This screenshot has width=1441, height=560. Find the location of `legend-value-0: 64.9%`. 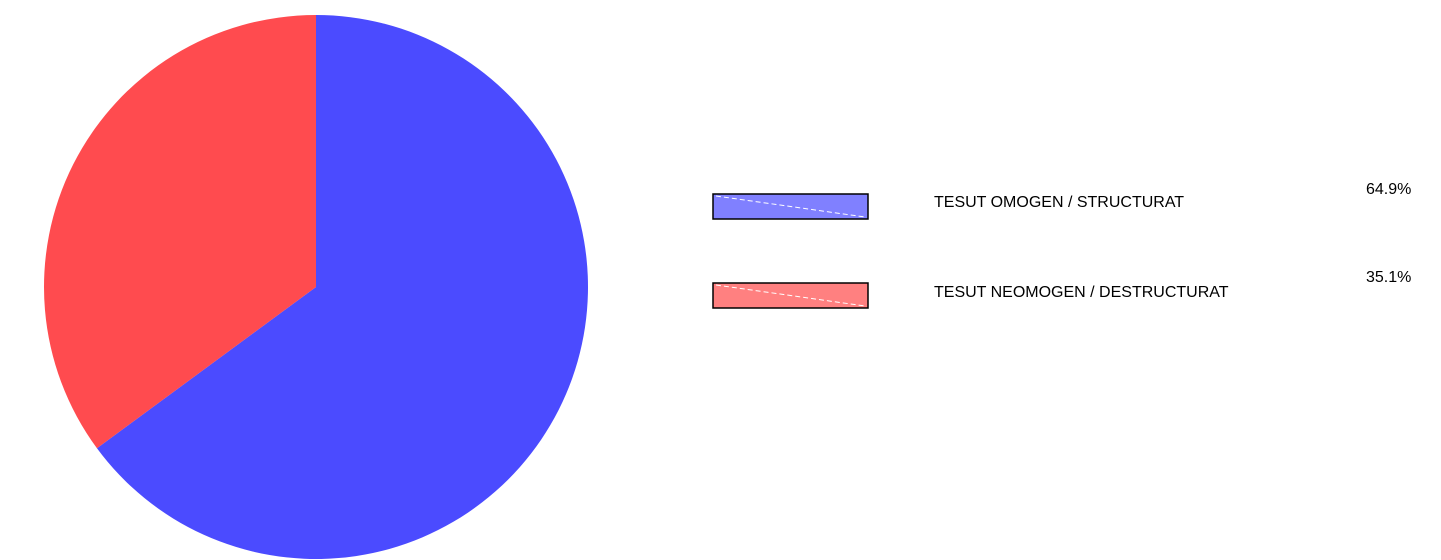

legend-value-0: 64.9% is located at coordinates (1389, 189).